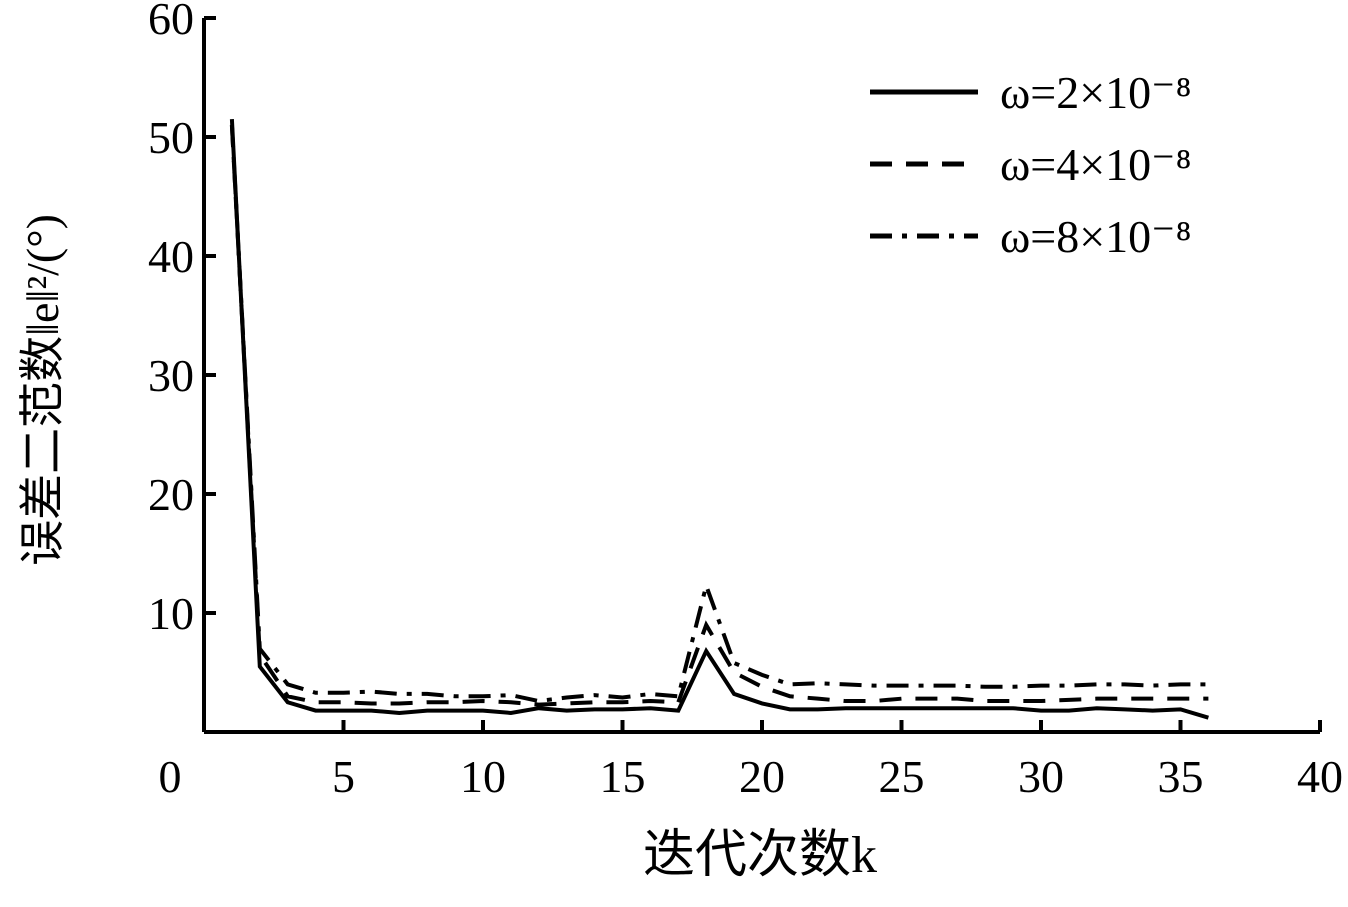  Describe the element at coordinates (1095, 236) in the screenshot. I see `legend-label: ω=8×10⁻⁸` at that location.